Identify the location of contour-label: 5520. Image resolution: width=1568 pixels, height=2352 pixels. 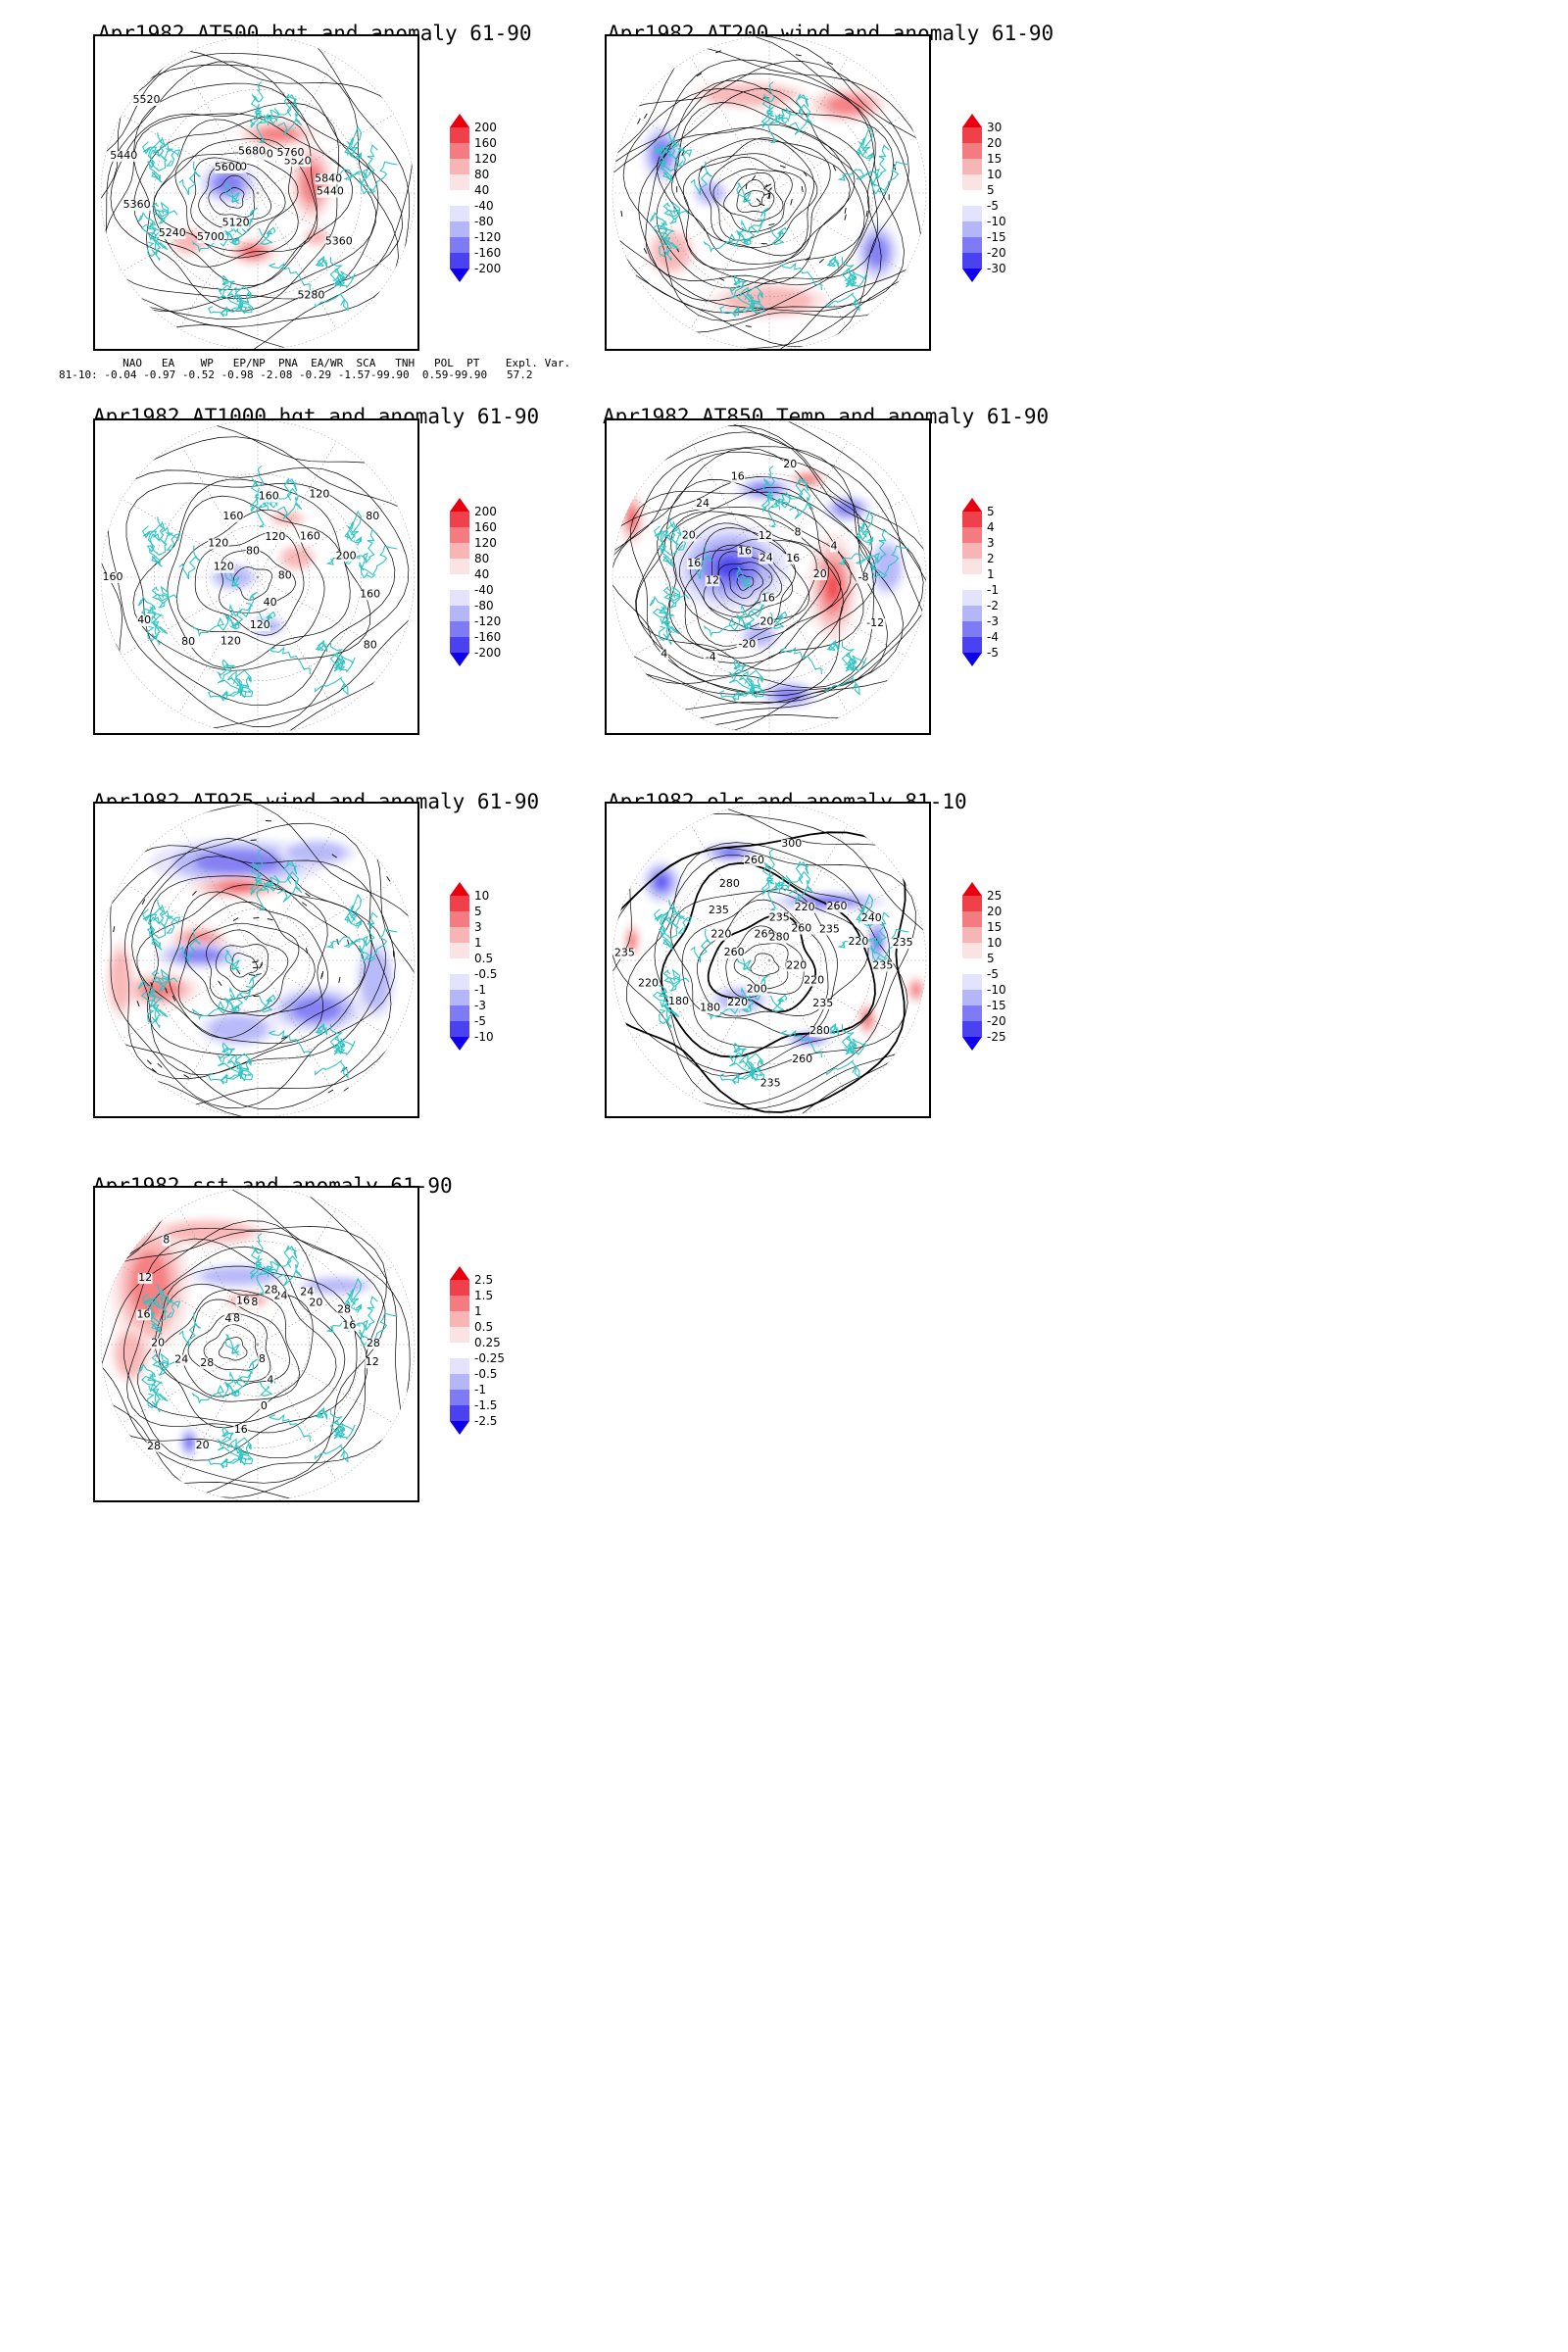
(146, 99).